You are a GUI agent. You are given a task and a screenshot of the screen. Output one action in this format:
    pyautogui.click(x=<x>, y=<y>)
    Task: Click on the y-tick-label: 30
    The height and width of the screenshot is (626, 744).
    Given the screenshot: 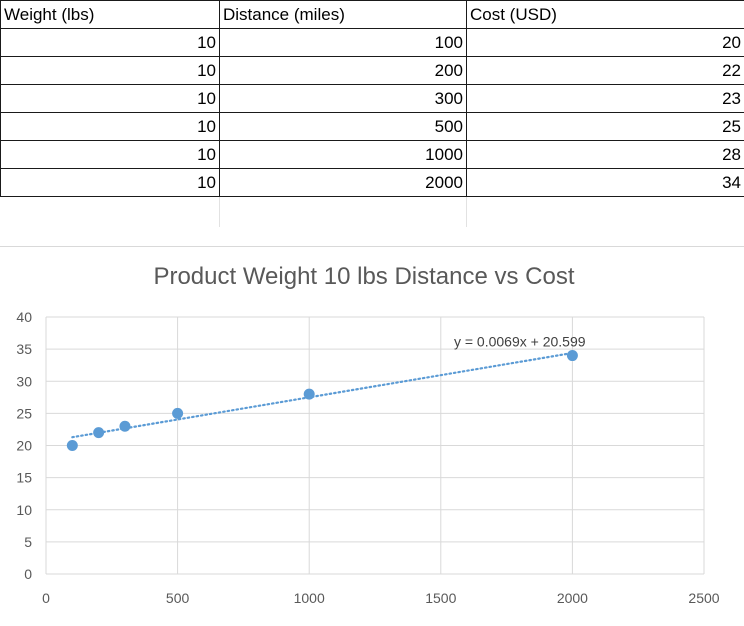 What is the action you would take?
    pyautogui.click(x=24, y=381)
    